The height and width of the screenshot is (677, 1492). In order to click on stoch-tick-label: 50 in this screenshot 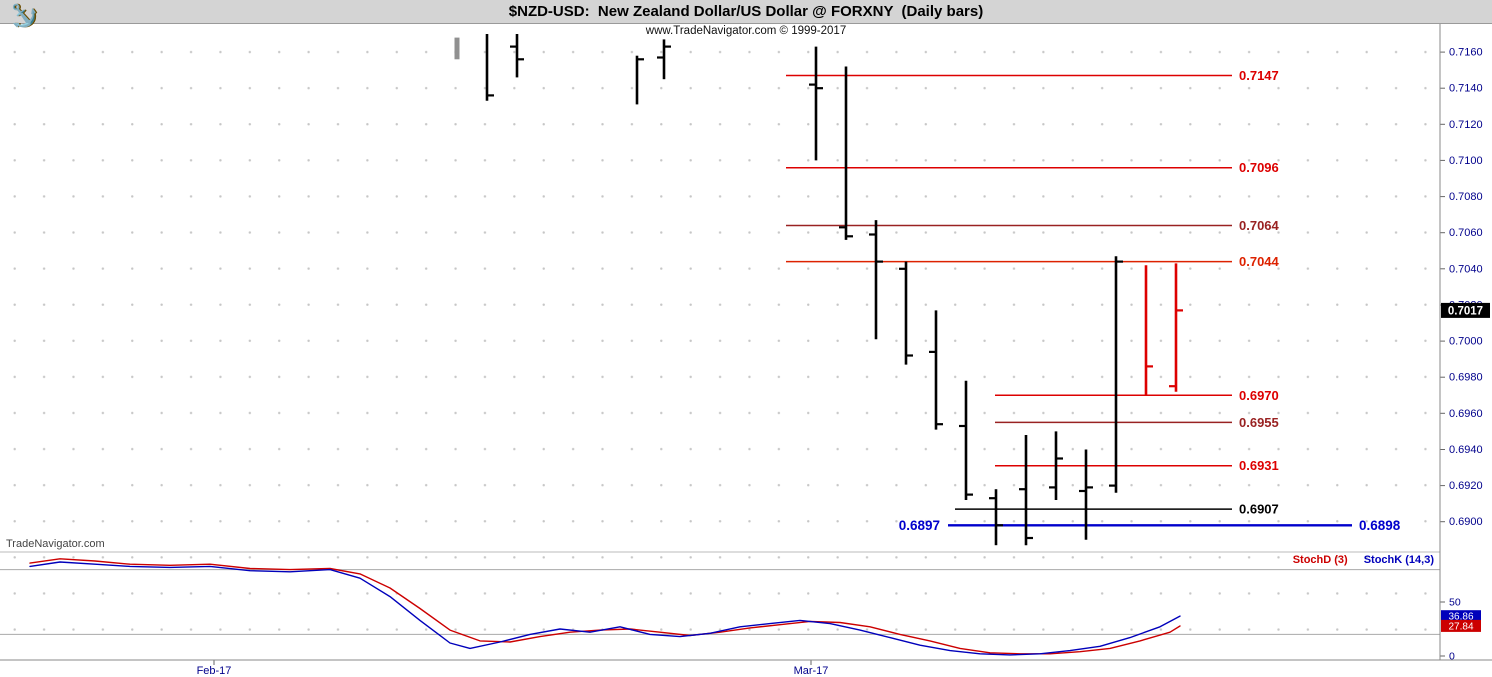, I will do `click(1455, 603)`.